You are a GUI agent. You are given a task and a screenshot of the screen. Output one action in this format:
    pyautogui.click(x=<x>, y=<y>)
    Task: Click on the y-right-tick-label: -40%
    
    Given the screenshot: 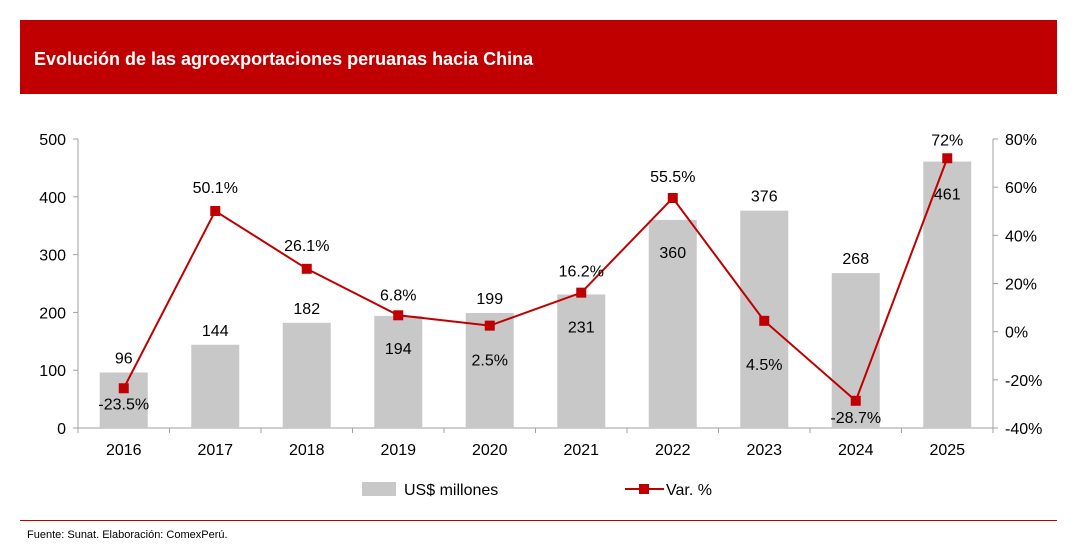 What is the action you would take?
    pyautogui.click(x=1023, y=429)
    